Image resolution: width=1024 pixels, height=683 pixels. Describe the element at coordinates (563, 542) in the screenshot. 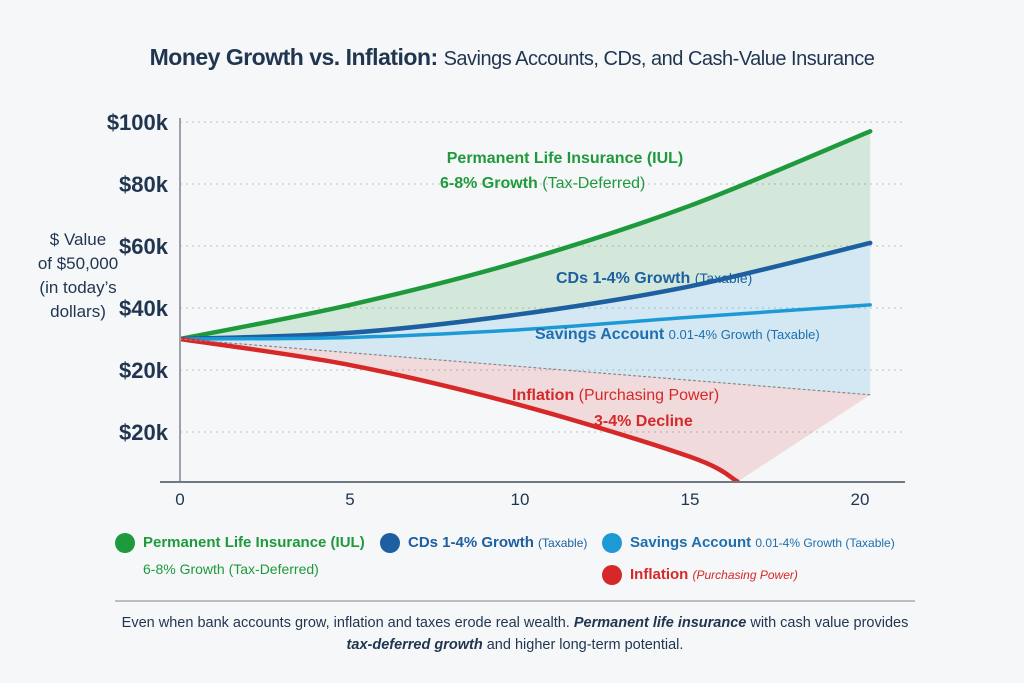

I see `legend-small: (Taxable)` at that location.